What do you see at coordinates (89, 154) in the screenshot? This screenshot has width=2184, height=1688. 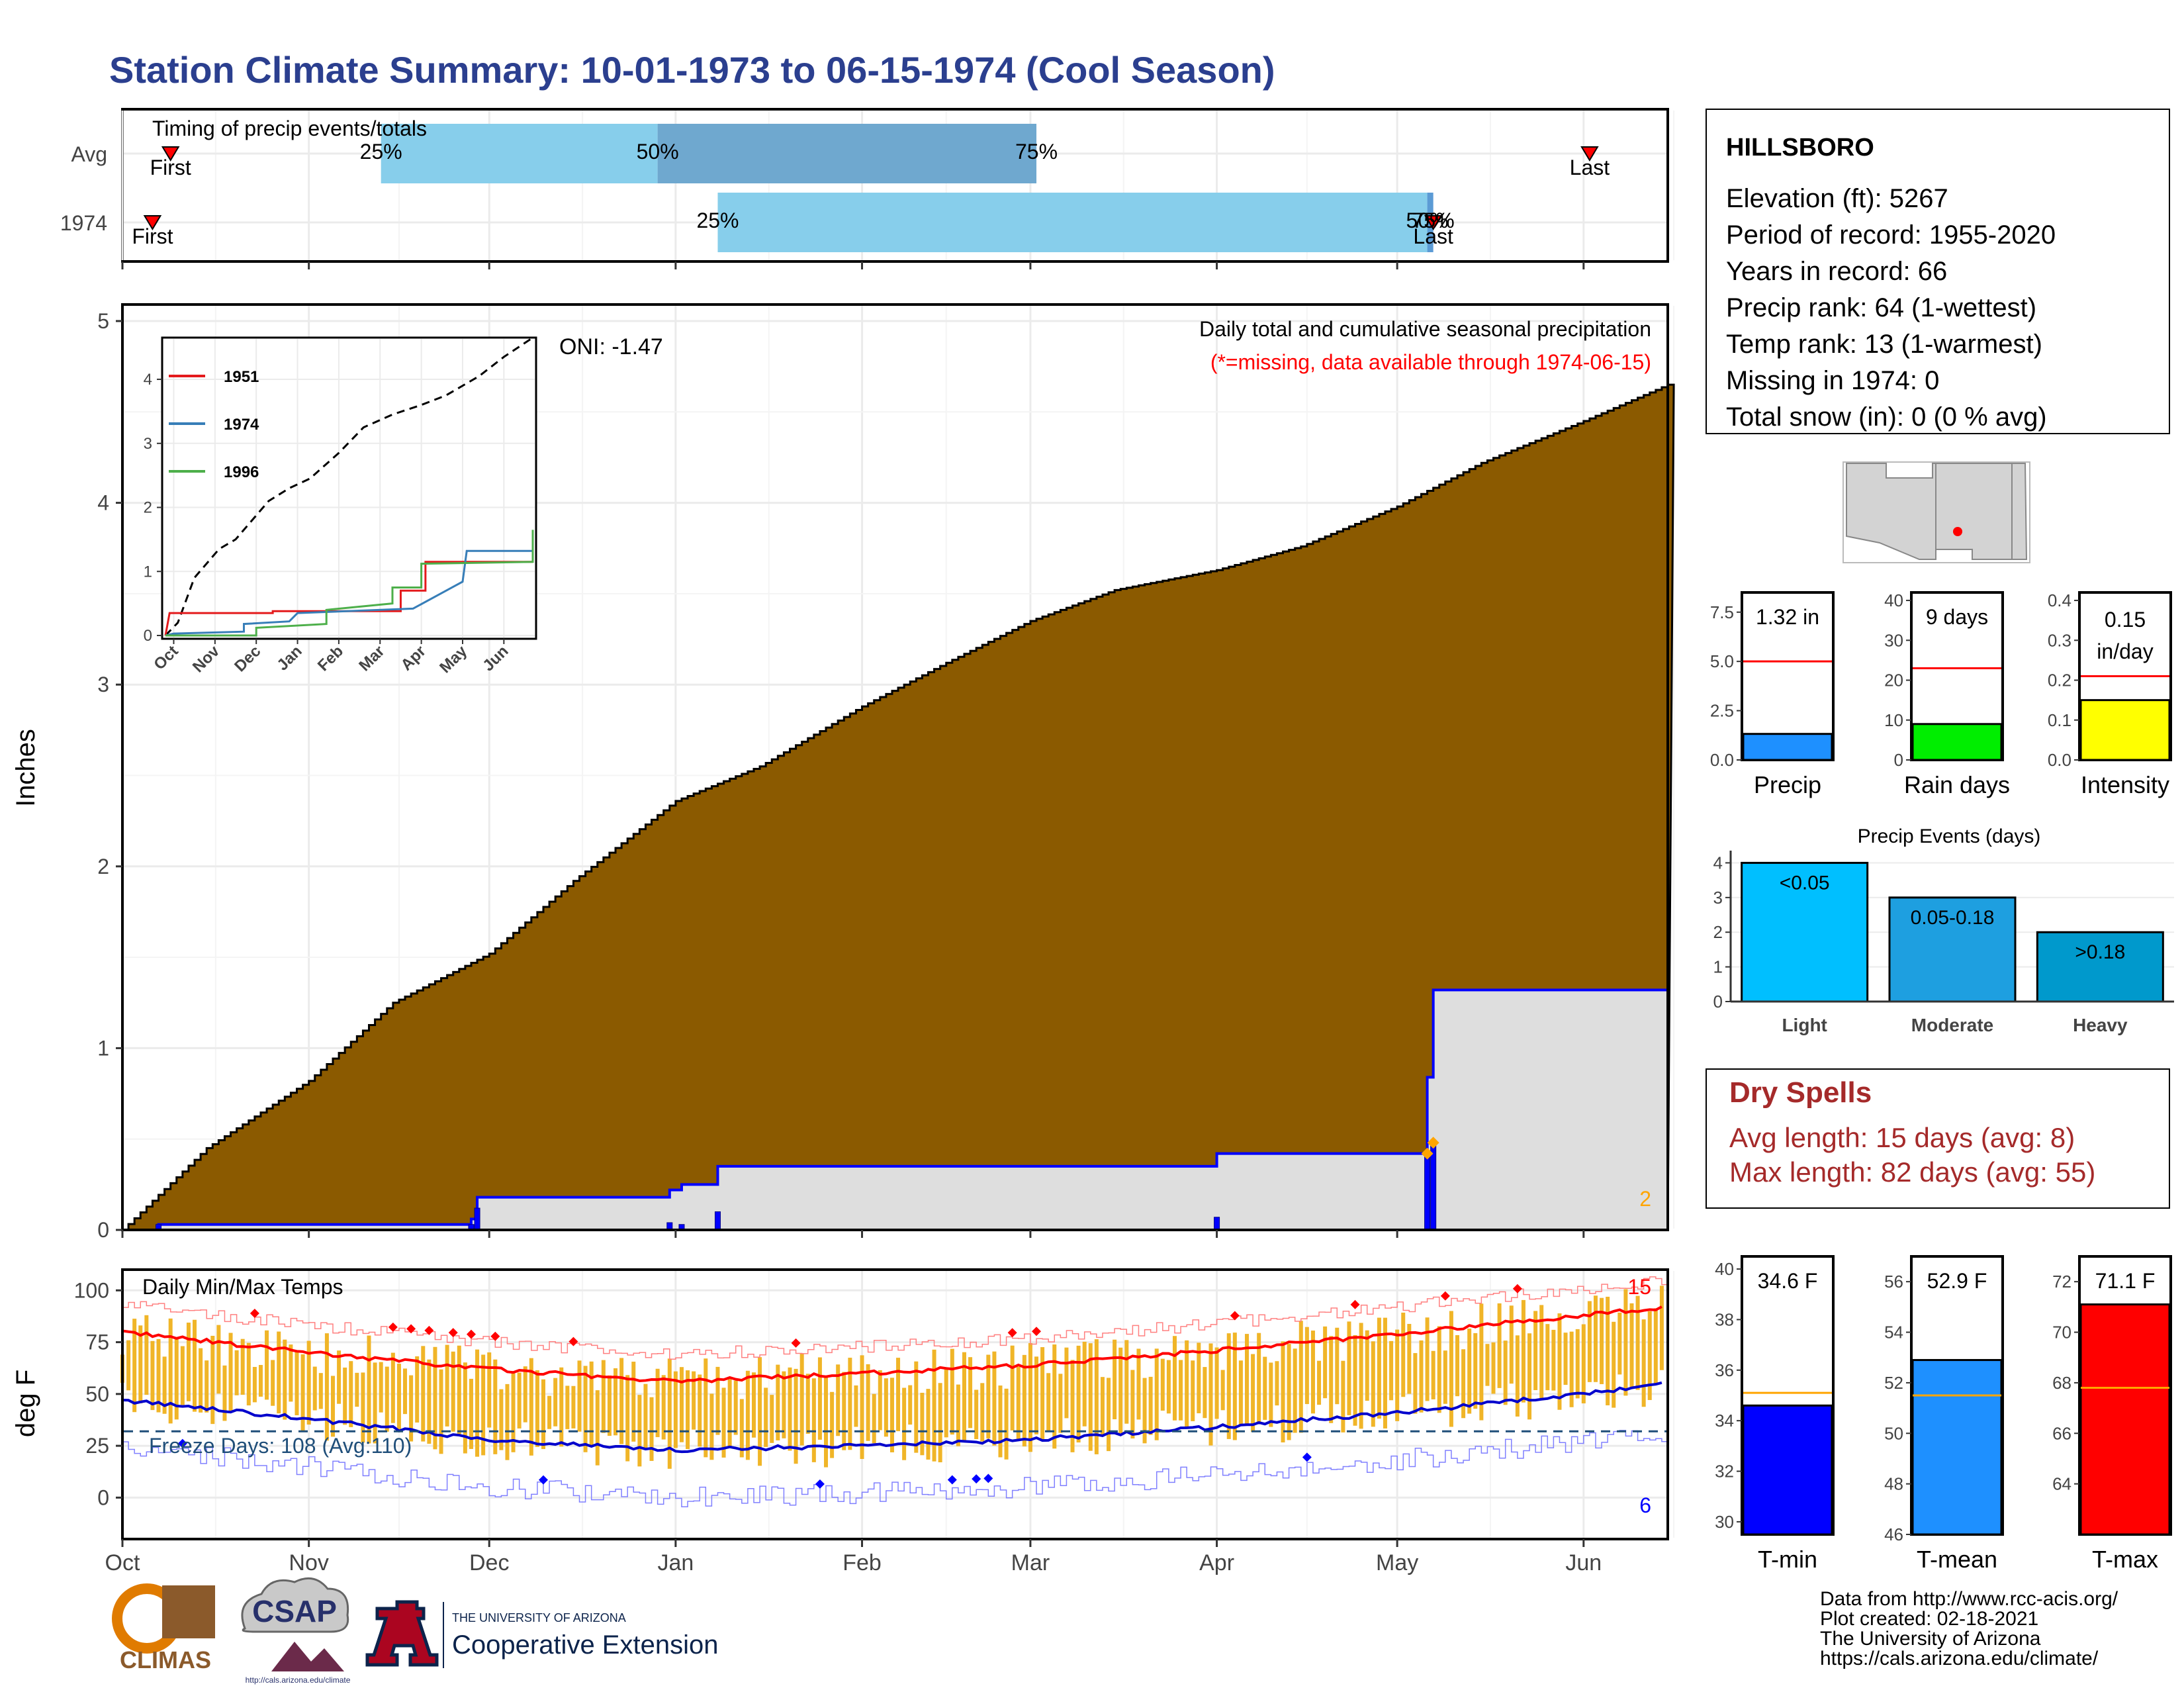 I see `timing-row-label-avg: Avg` at bounding box center [89, 154].